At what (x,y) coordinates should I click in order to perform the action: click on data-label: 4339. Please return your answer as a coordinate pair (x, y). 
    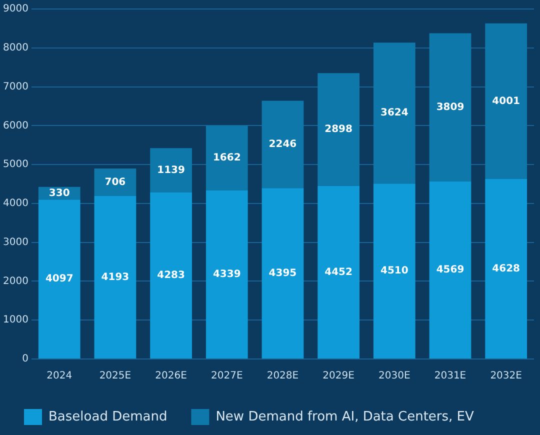
    Looking at the image, I should click on (226, 274).